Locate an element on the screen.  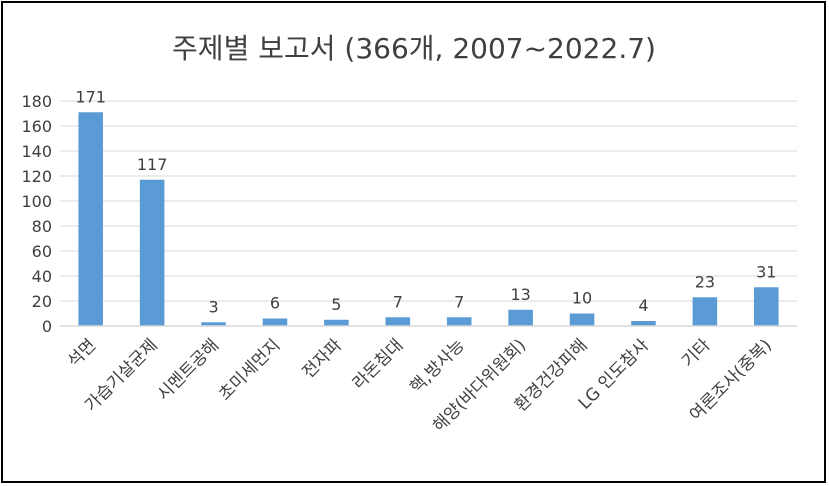
y-tick-label: 20 is located at coordinates (42, 301).